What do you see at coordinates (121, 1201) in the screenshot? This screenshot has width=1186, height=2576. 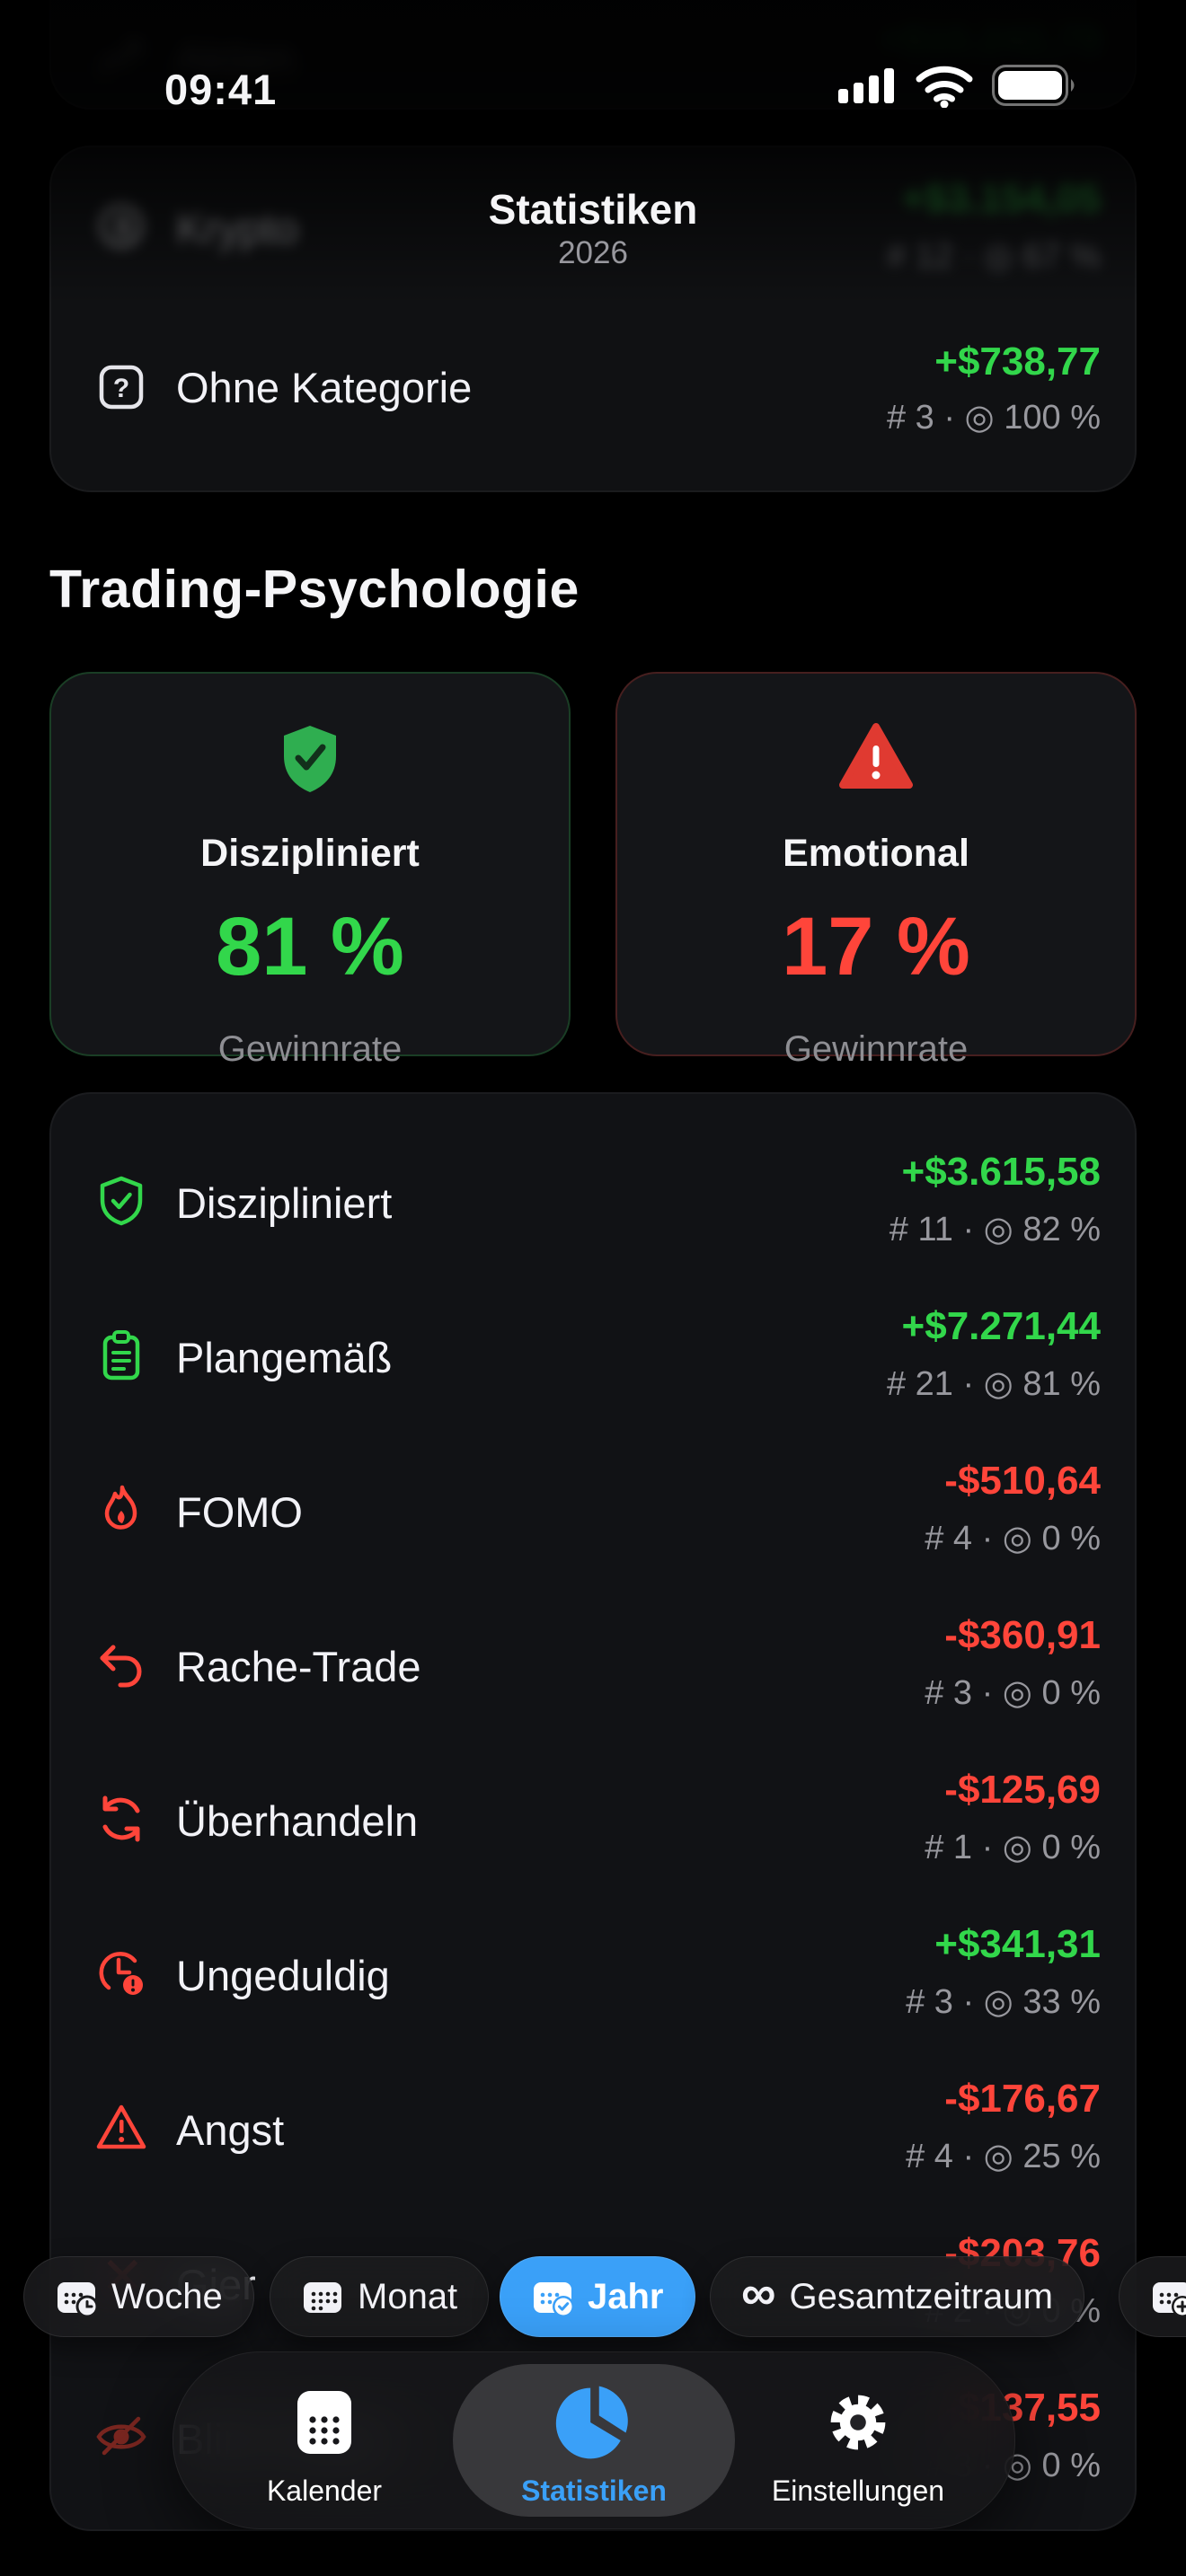 I see `shield-check-outline-icon` at bounding box center [121, 1201].